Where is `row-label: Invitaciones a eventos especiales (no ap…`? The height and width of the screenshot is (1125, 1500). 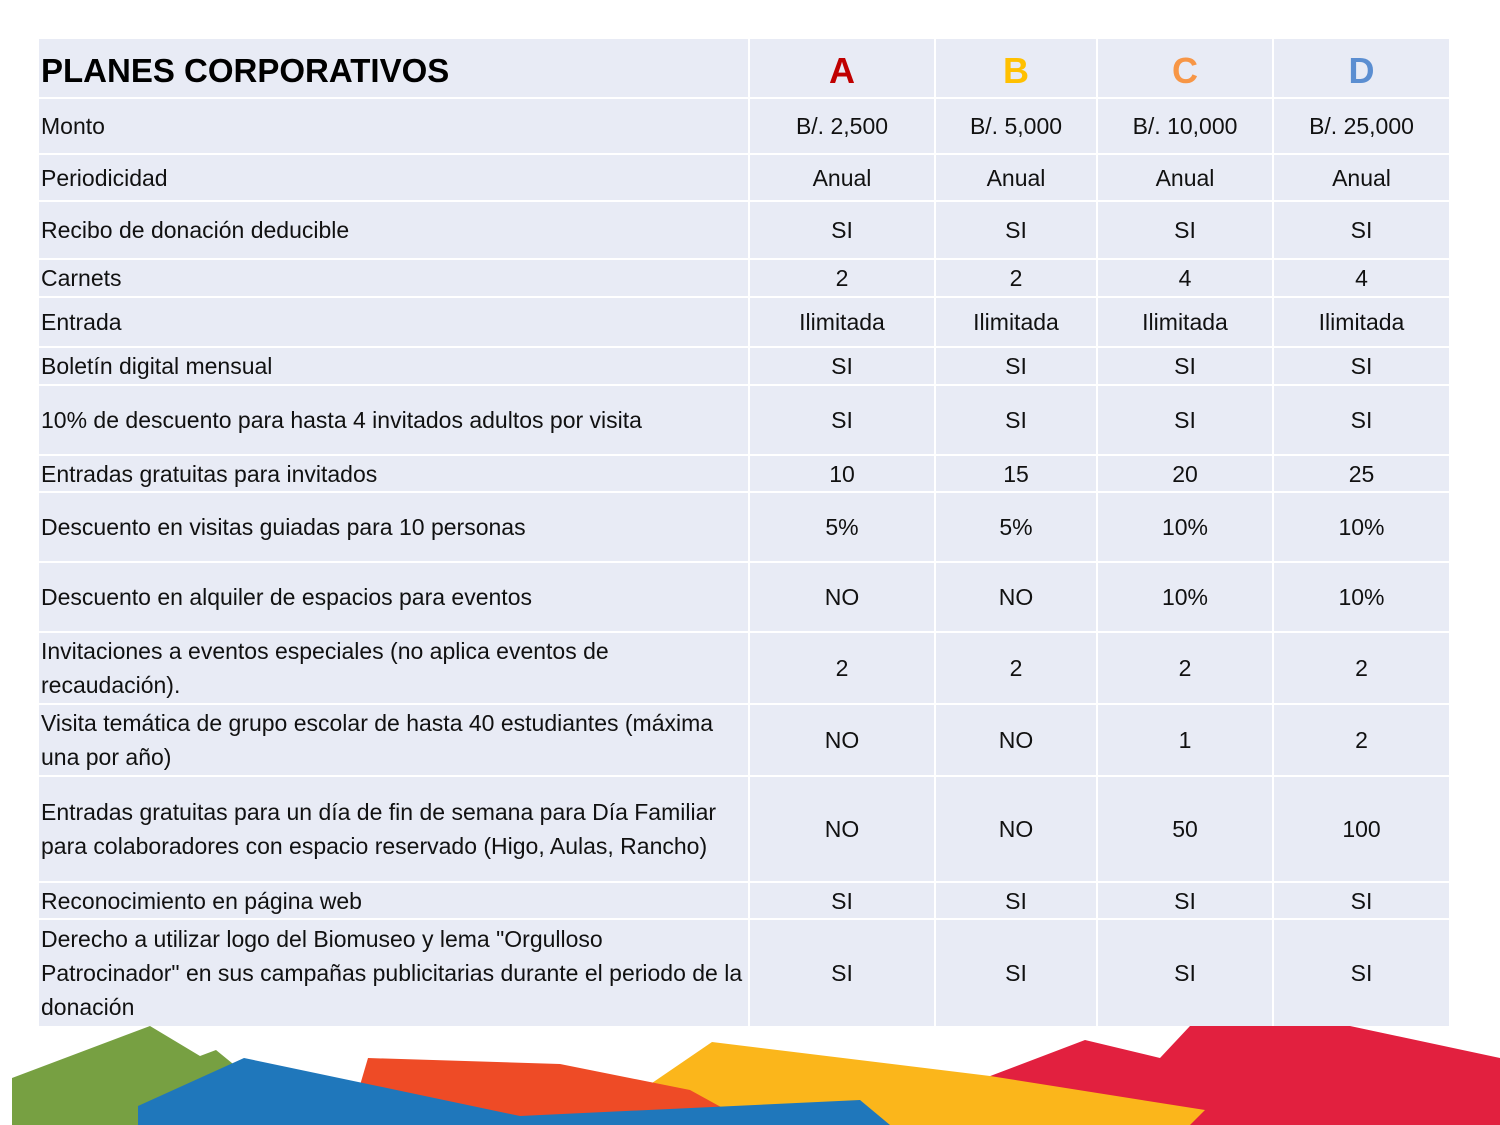 row-label: Invitaciones a eventos especiales (no ap… is located at coordinates (393, 668).